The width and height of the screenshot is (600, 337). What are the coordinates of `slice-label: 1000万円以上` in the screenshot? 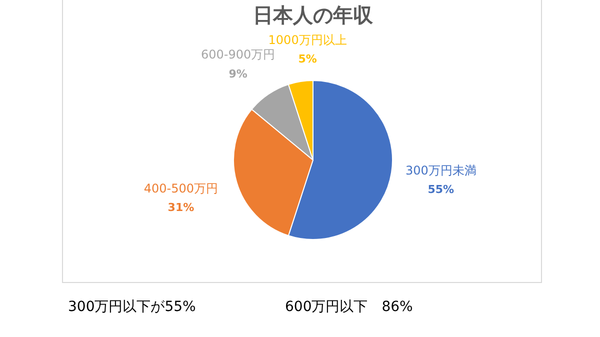 It's located at (307, 40).